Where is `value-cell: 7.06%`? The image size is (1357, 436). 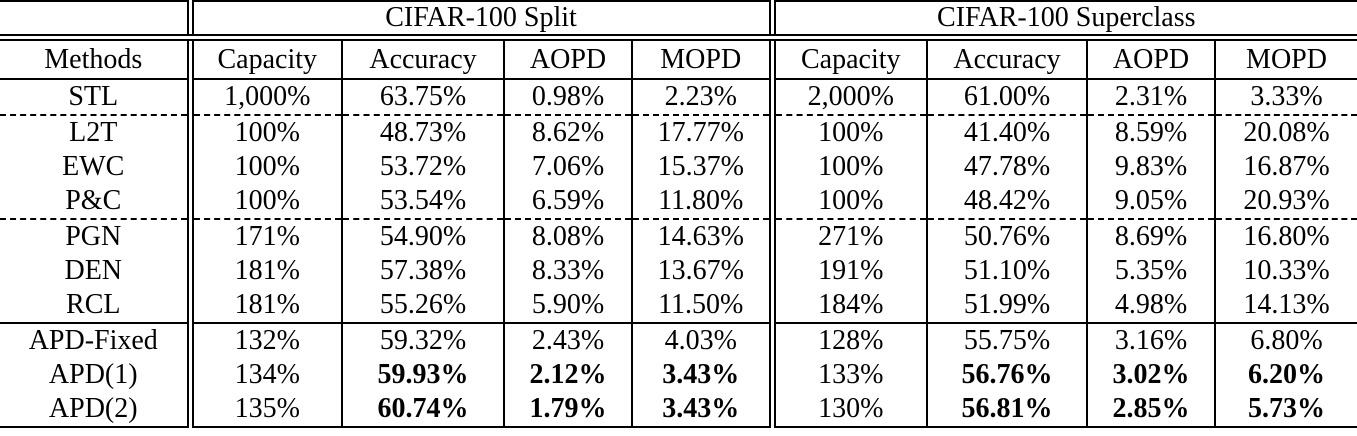
value-cell: 7.06% is located at coordinates (567, 167).